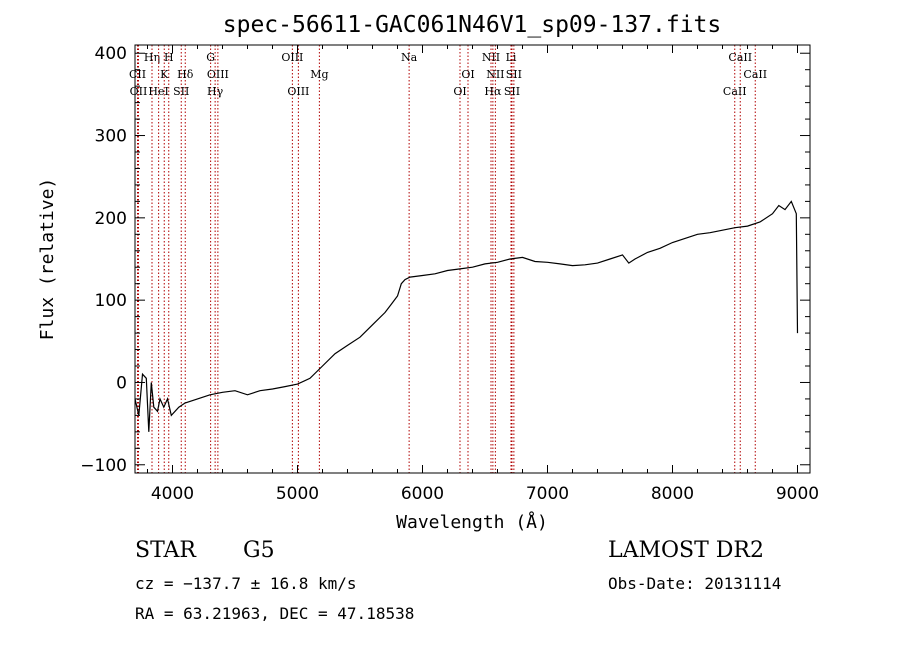 The width and height of the screenshot is (900, 649). What do you see at coordinates (672, 494) in the screenshot?
I see `x-tick-label: 8000` at bounding box center [672, 494].